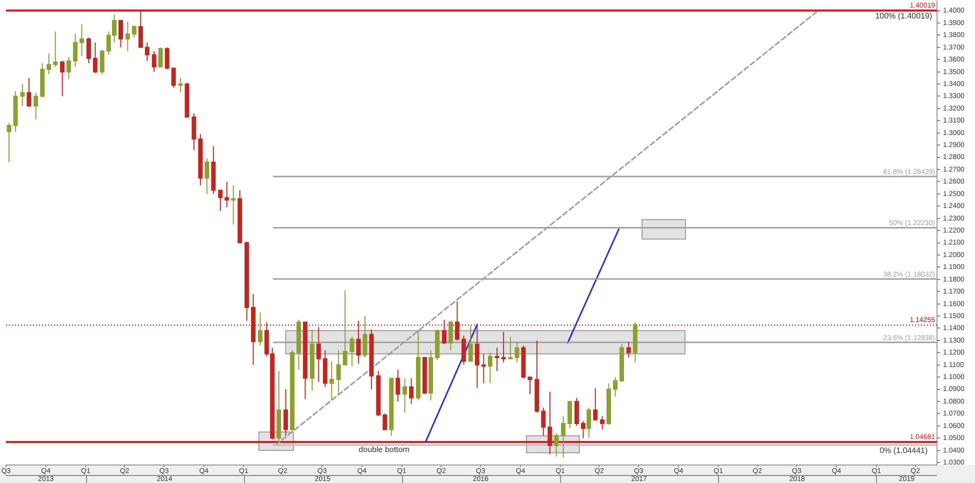 The width and height of the screenshot is (975, 483). I want to click on annotation: 0% (1.04441), so click(904, 451).